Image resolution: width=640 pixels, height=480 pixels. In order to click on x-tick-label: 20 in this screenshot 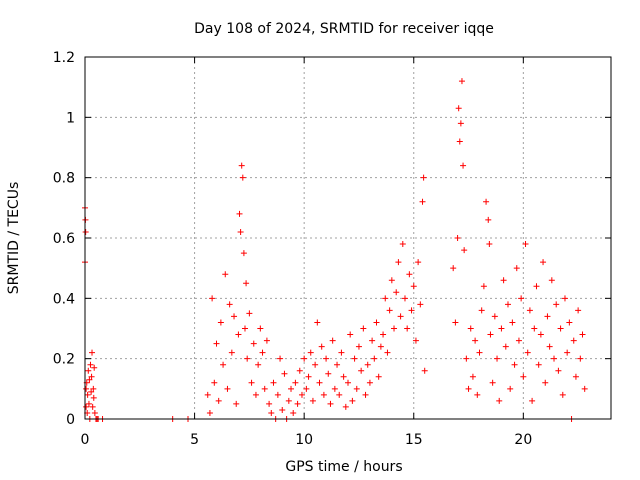, I will do `click(523, 440)`.